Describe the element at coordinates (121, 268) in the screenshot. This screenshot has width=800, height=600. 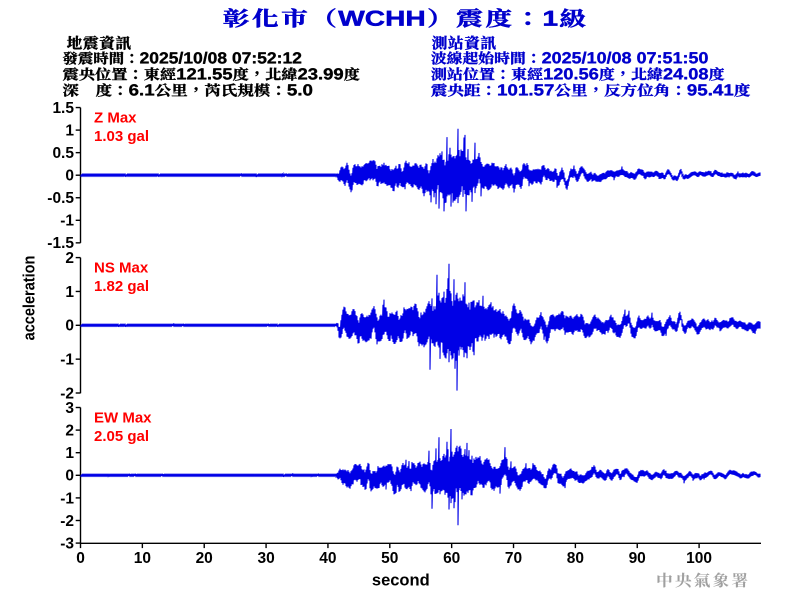
I see `svg-text: NS Max` at that location.